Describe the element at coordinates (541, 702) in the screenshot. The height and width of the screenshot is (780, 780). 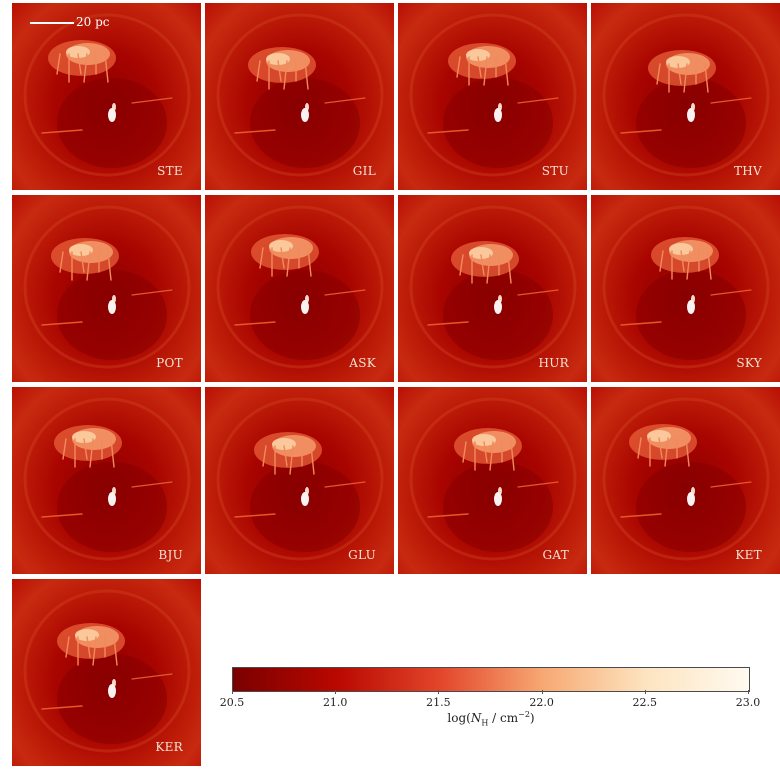
I see `colorbar-tick-label: 22.0` at that location.